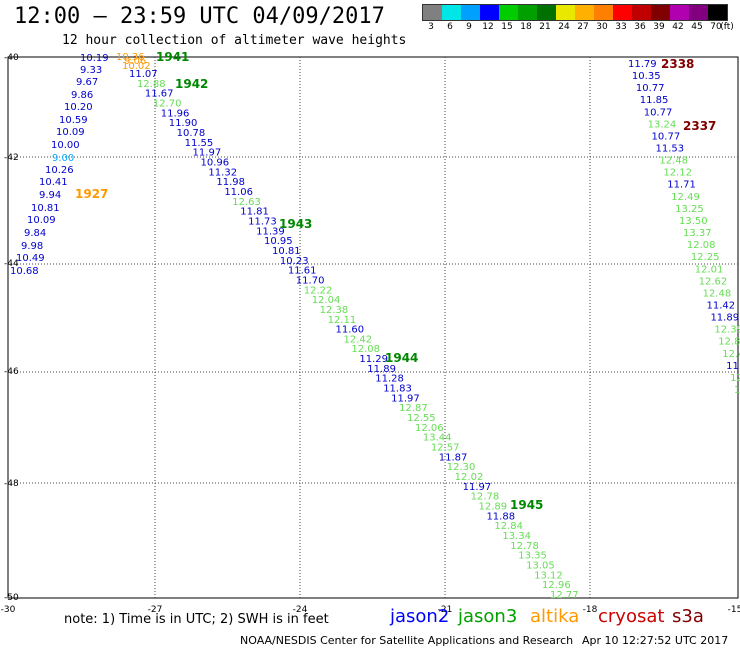 The height and width of the screenshot is (650, 740). Describe the element at coordinates (583, 27) in the screenshot. I see `legend-label: 27` at that location.